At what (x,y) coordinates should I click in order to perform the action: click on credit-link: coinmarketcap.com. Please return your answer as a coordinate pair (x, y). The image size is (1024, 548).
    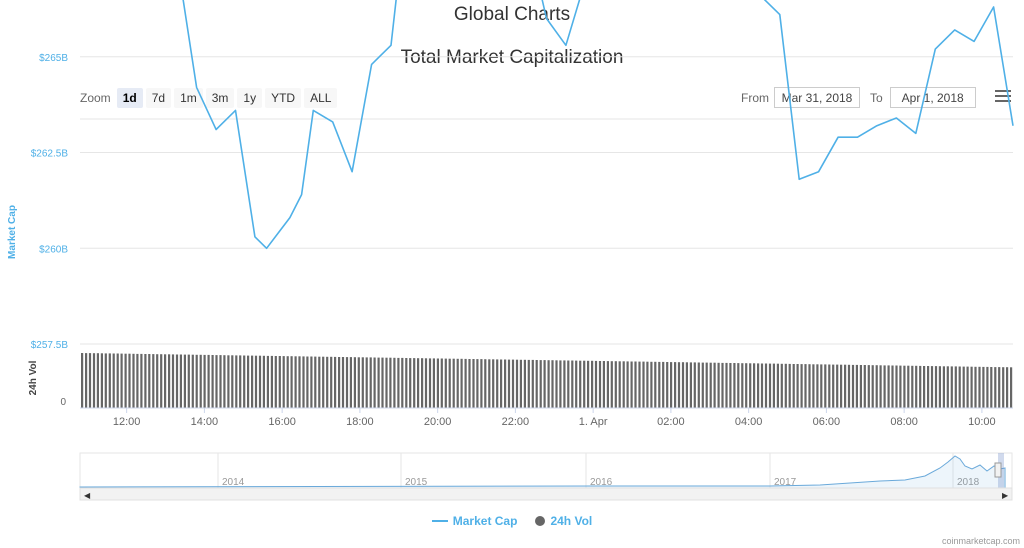
    Looking at the image, I should click on (980, 541).